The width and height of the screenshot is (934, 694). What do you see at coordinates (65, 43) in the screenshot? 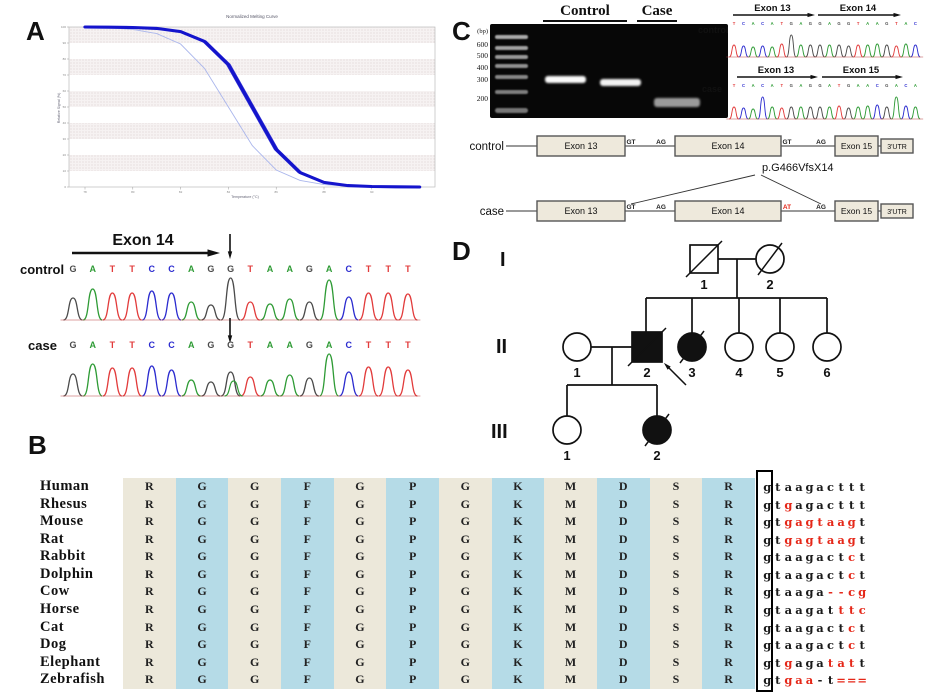
I see `svg-text: 90` at bounding box center [65, 43].